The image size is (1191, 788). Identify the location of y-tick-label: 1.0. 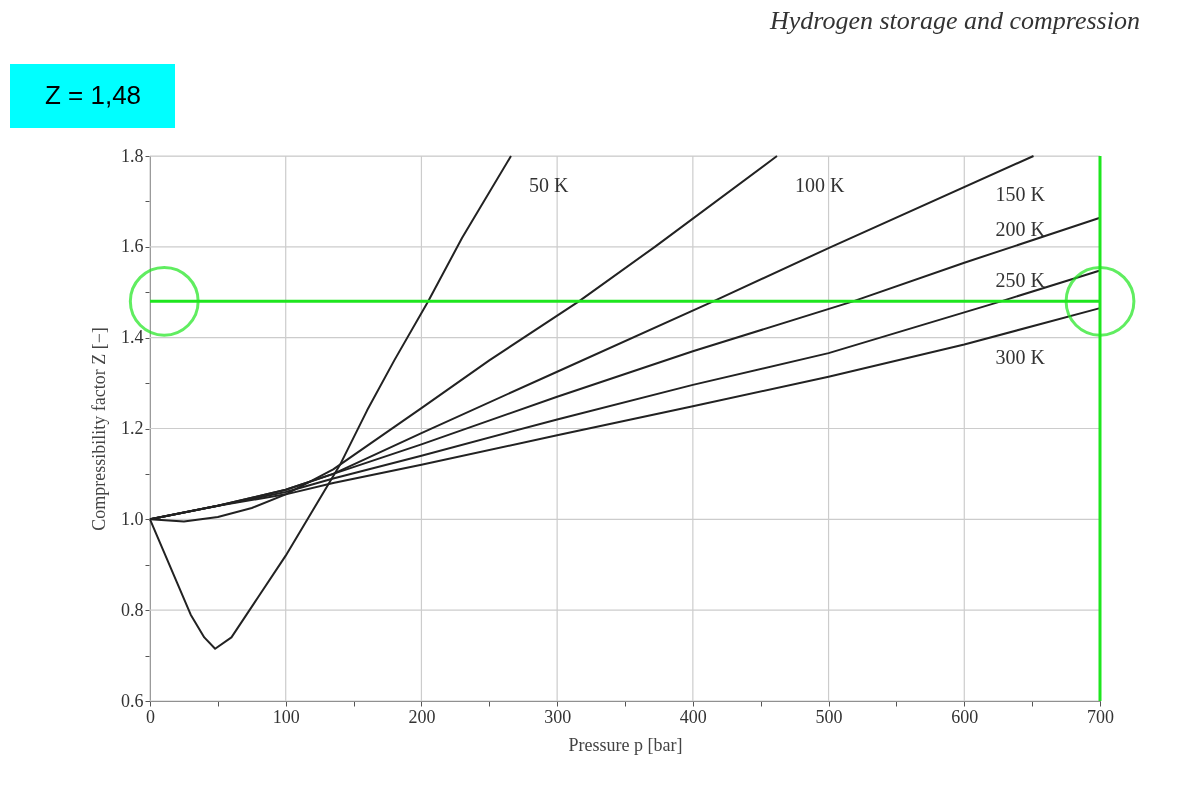
(132, 518).